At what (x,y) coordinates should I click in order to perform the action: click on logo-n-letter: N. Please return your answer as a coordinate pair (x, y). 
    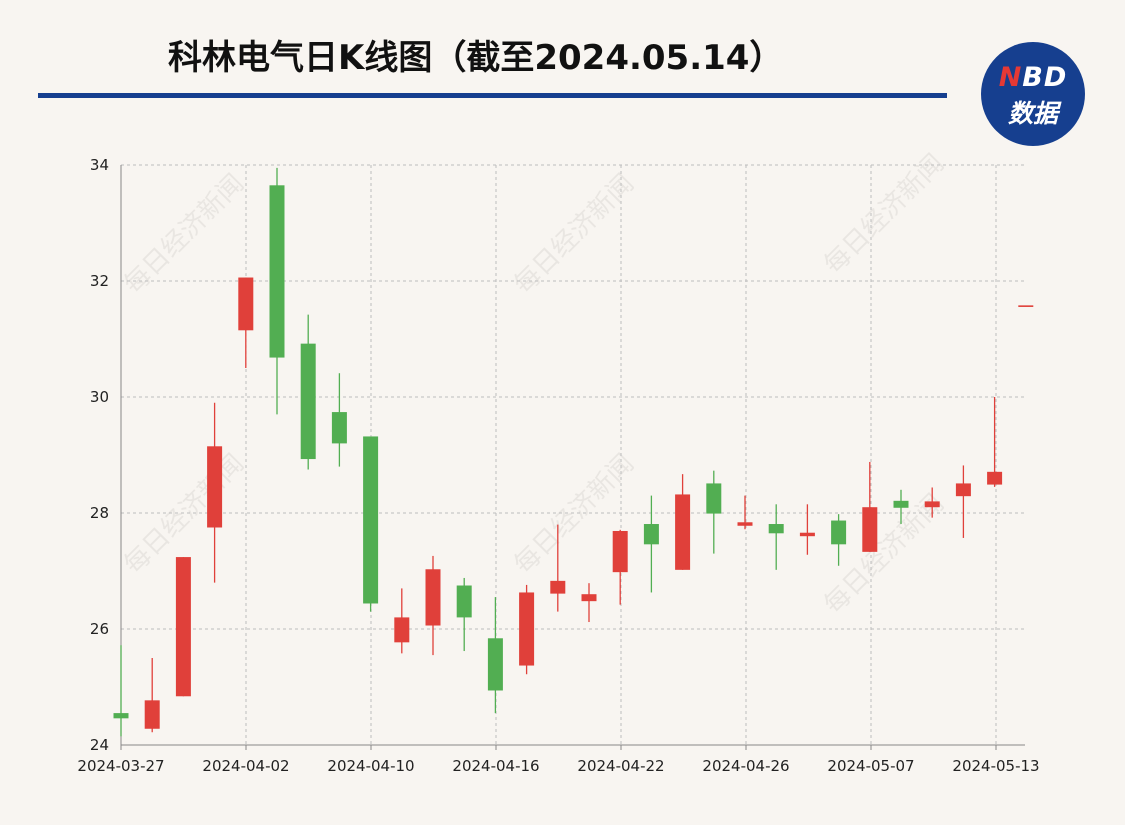
    Looking at the image, I should click on (1010, 77).